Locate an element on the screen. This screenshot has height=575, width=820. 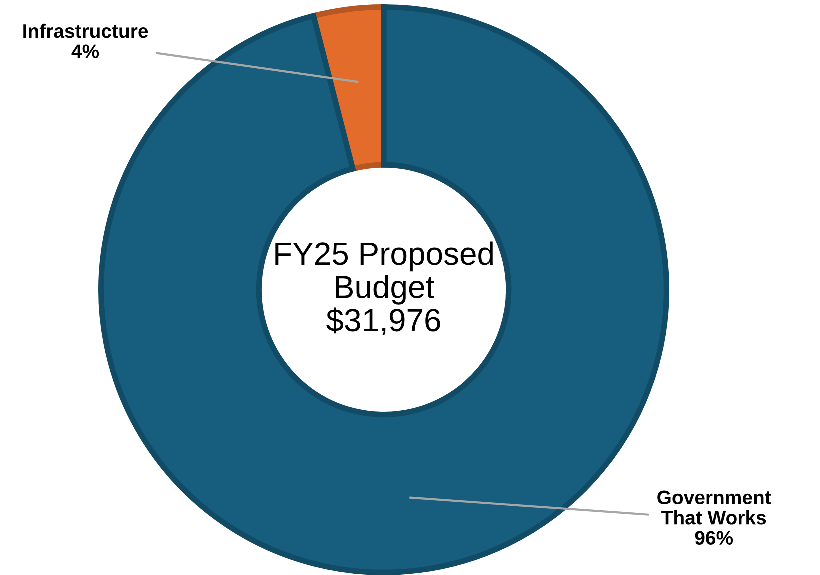
data-label: 96% is located at coordinates (714, 538).